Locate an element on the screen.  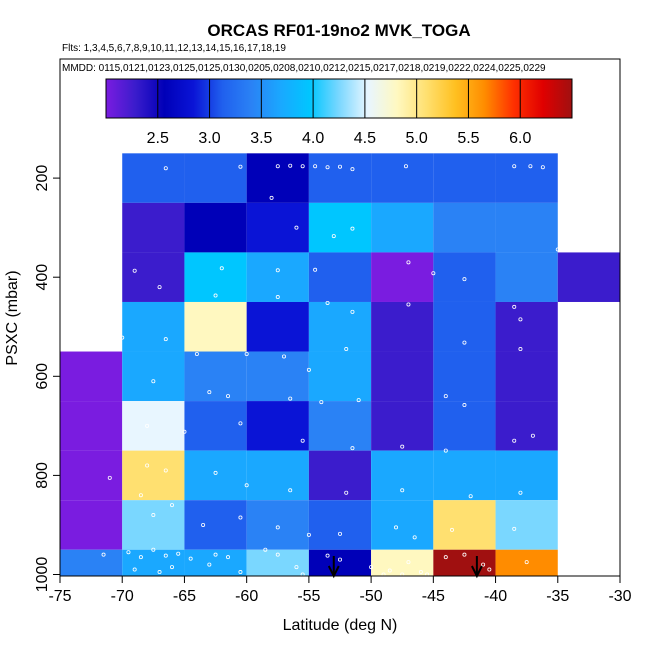
x-tick-label: -45 is located at coordinates (433, 596).